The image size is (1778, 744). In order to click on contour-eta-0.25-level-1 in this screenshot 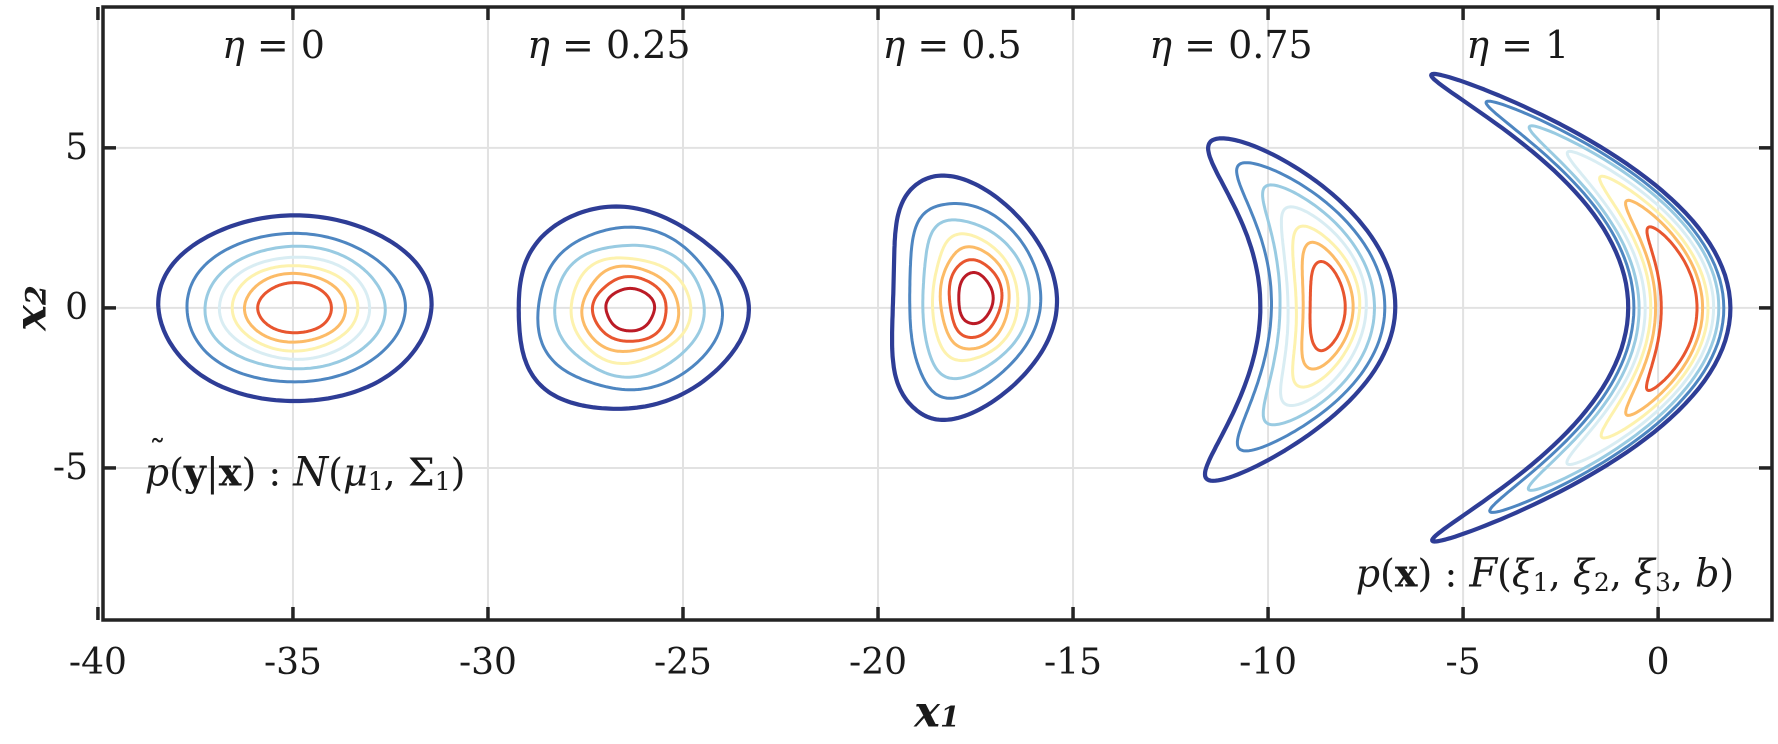, I will do `click(630, 308)`.